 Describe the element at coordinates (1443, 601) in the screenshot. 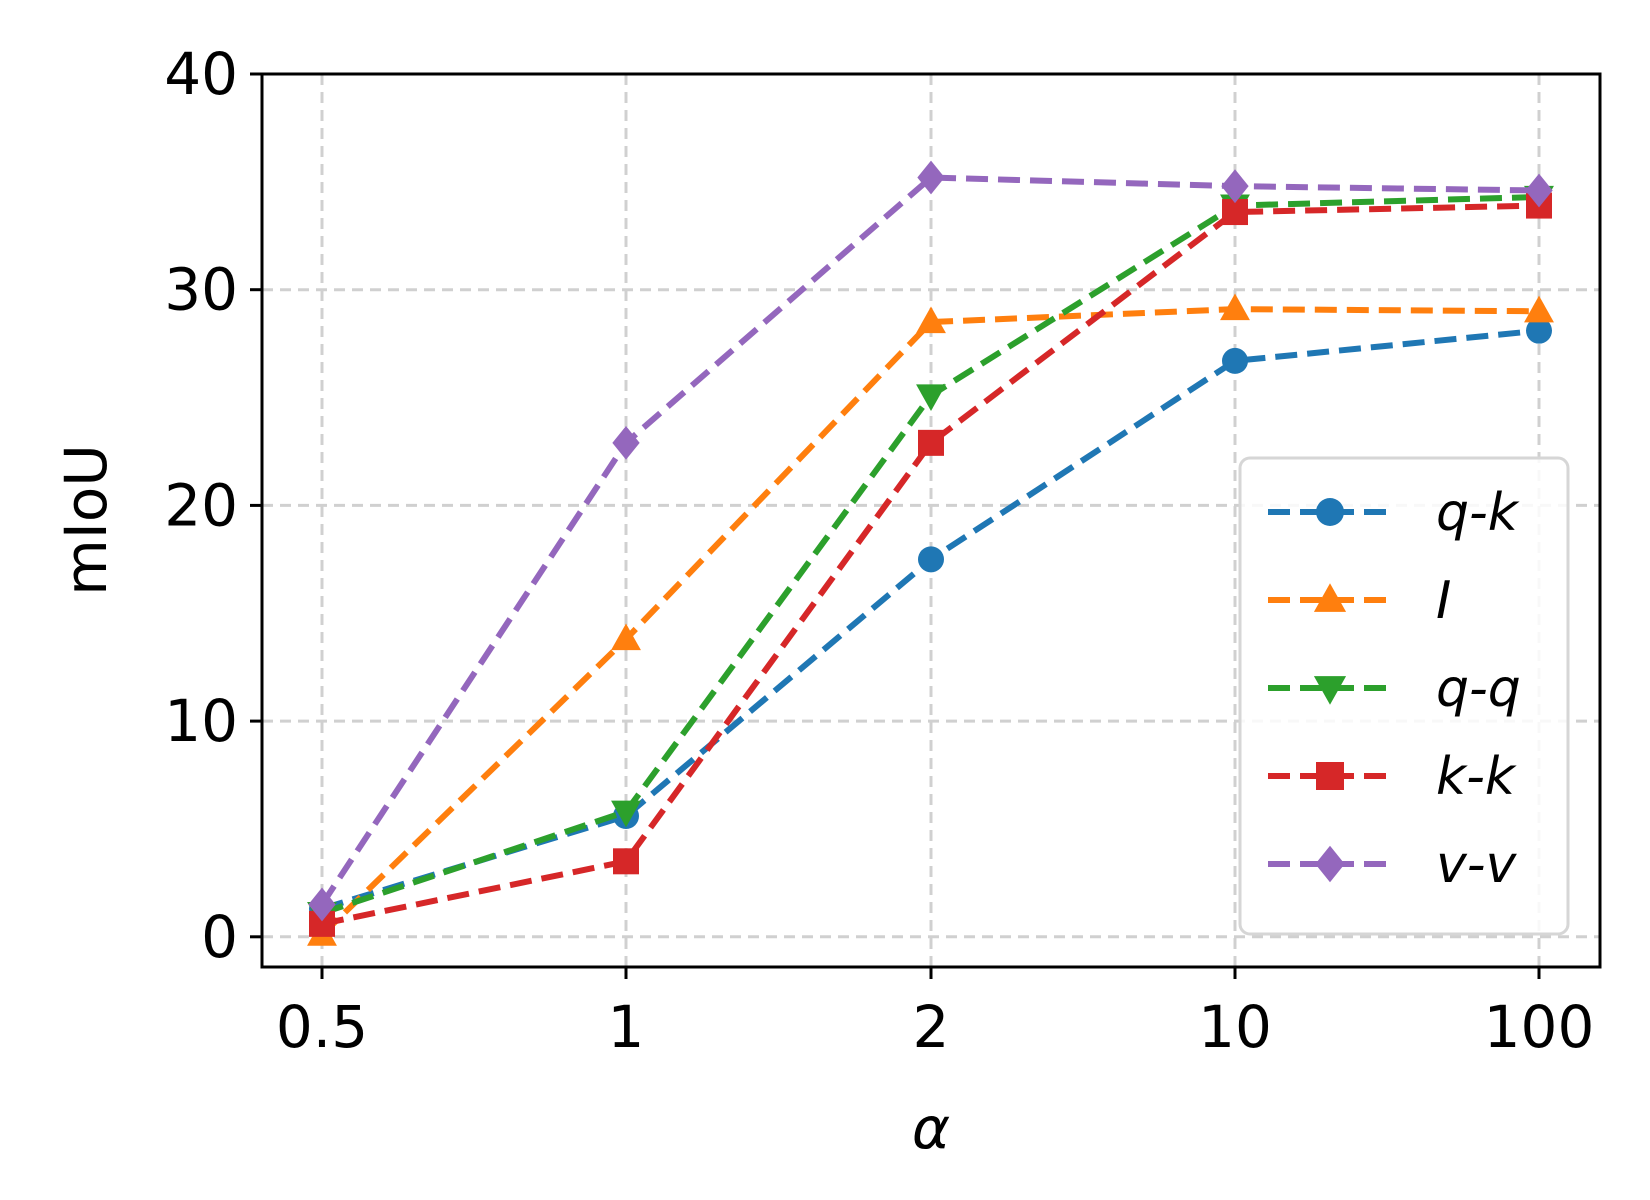

I see `legend-label: I` at that location.